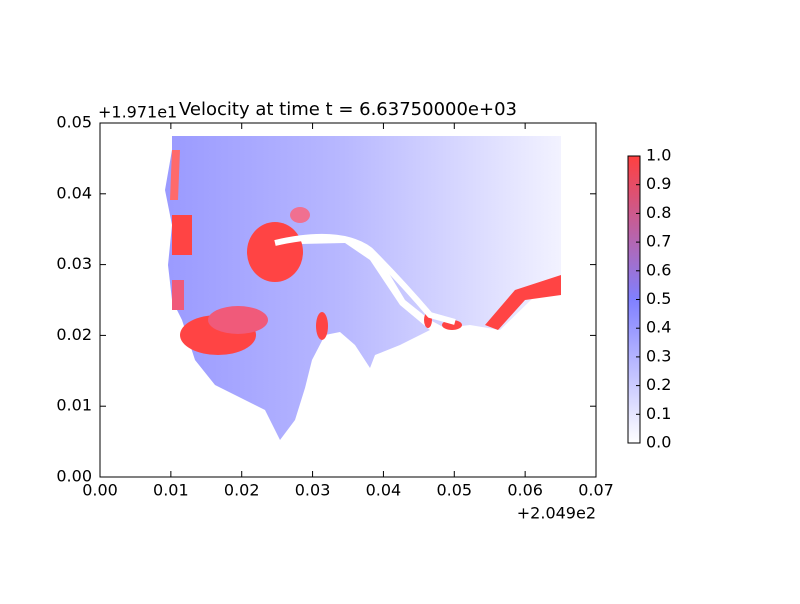  I want to click on colorbar-tick-label: 0.5, so click(658, 298).